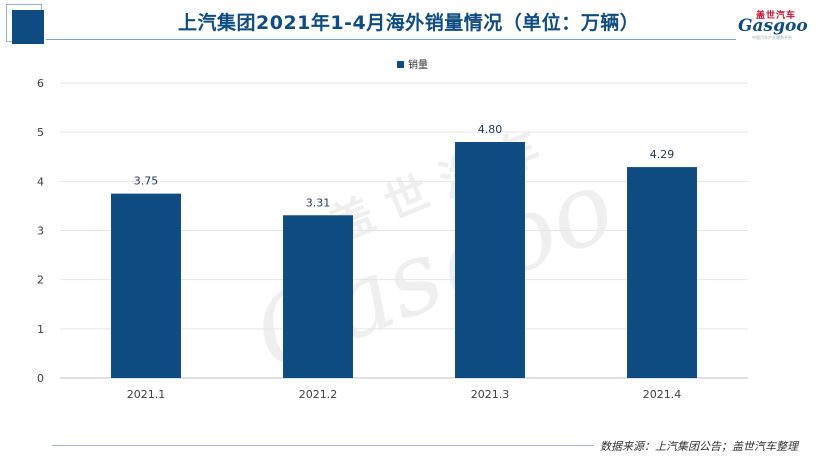 The image size is (820, 459). What do you see at coordinates (490, 129) in the screenshot?
I see `value-label: 4.80` at bounding box center [490, 129].